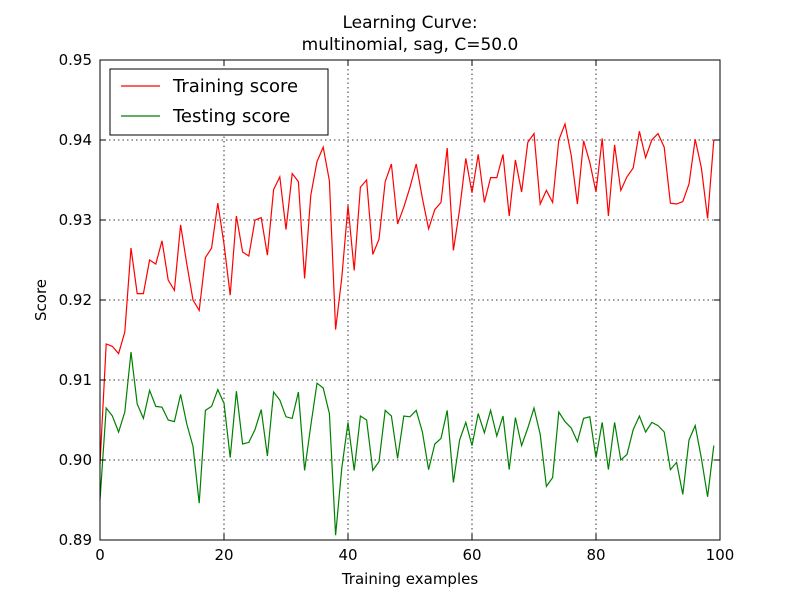 The image size is (800, 600). Describe the element at coordinates (75, 60) in the screenshot. I see `y-tick-label: 0.95` at that location.